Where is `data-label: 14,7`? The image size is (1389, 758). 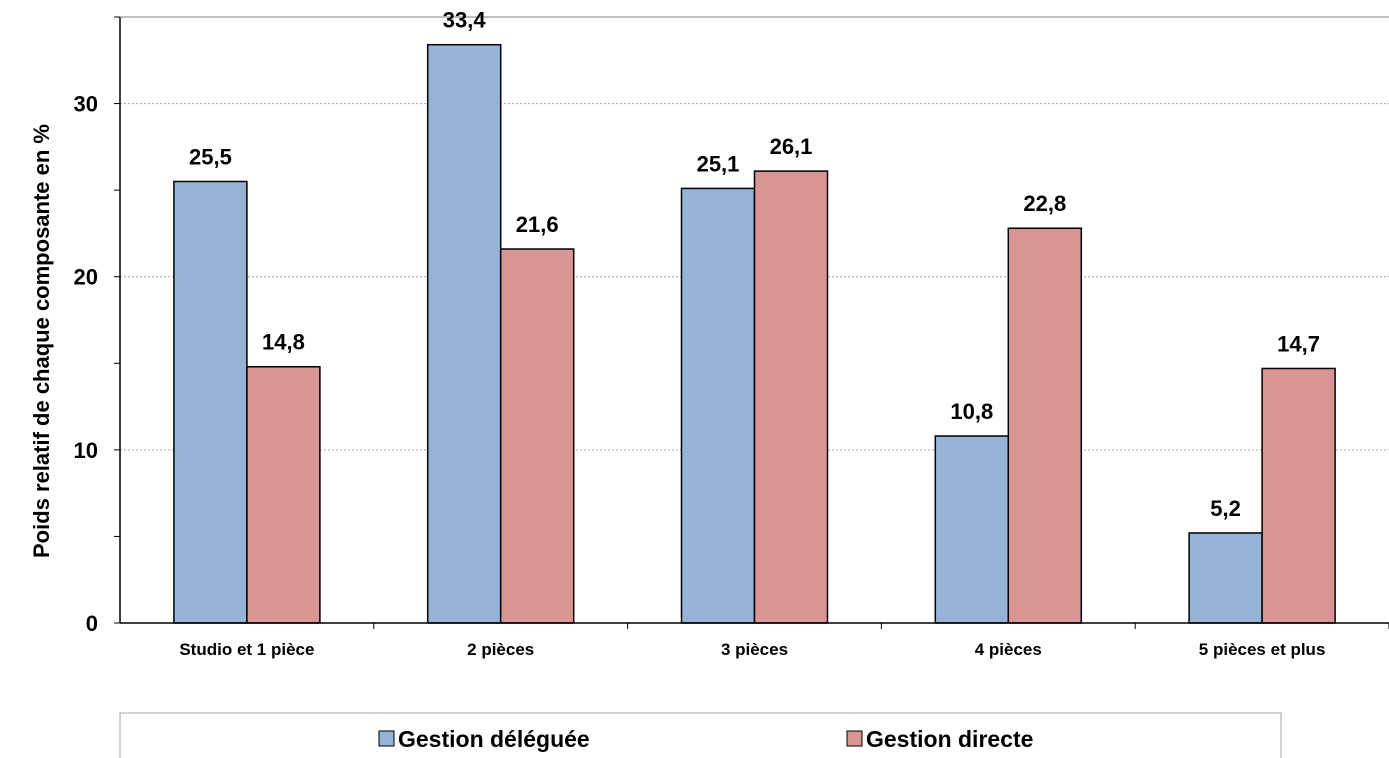
data-label: 14,7 is located at coordinates (1298, 343).